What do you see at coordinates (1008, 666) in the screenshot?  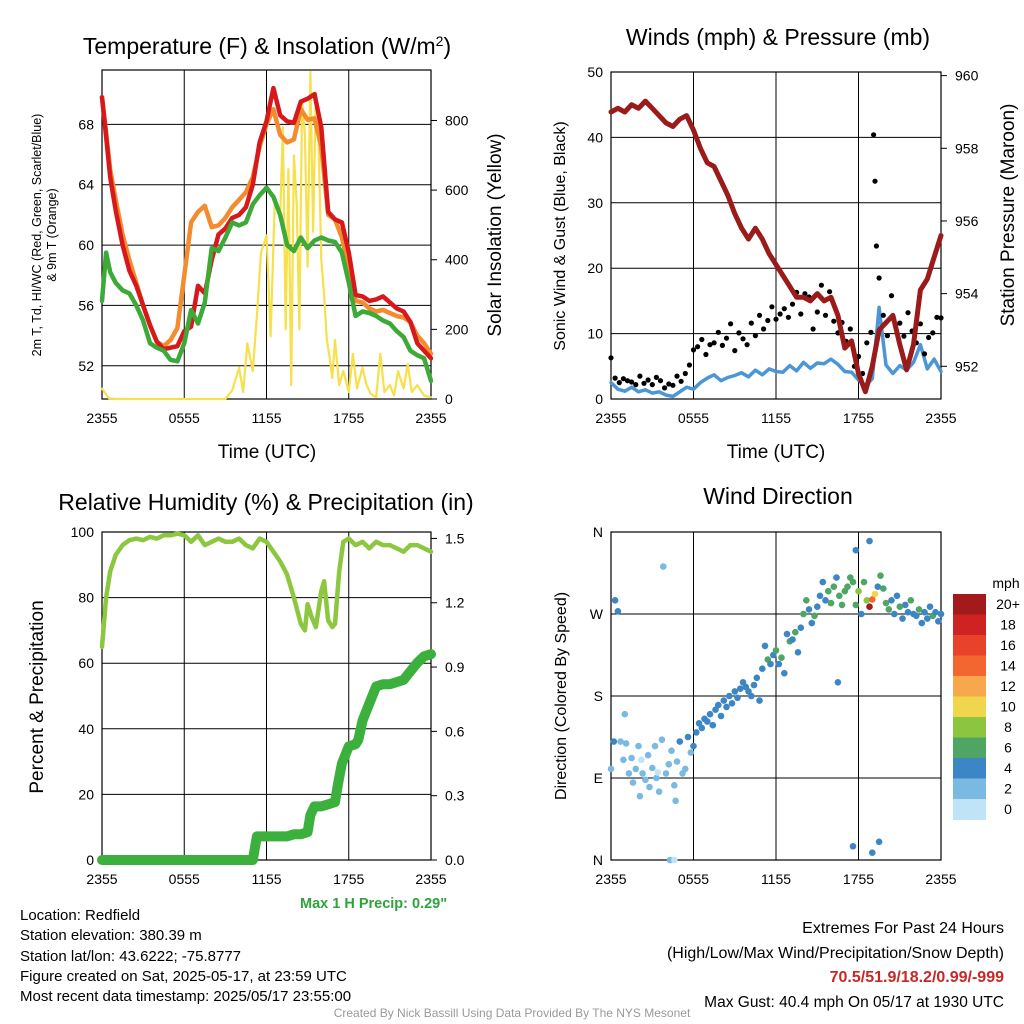 I see `colorbar-label: 14` at bounding box center [1008, 666].